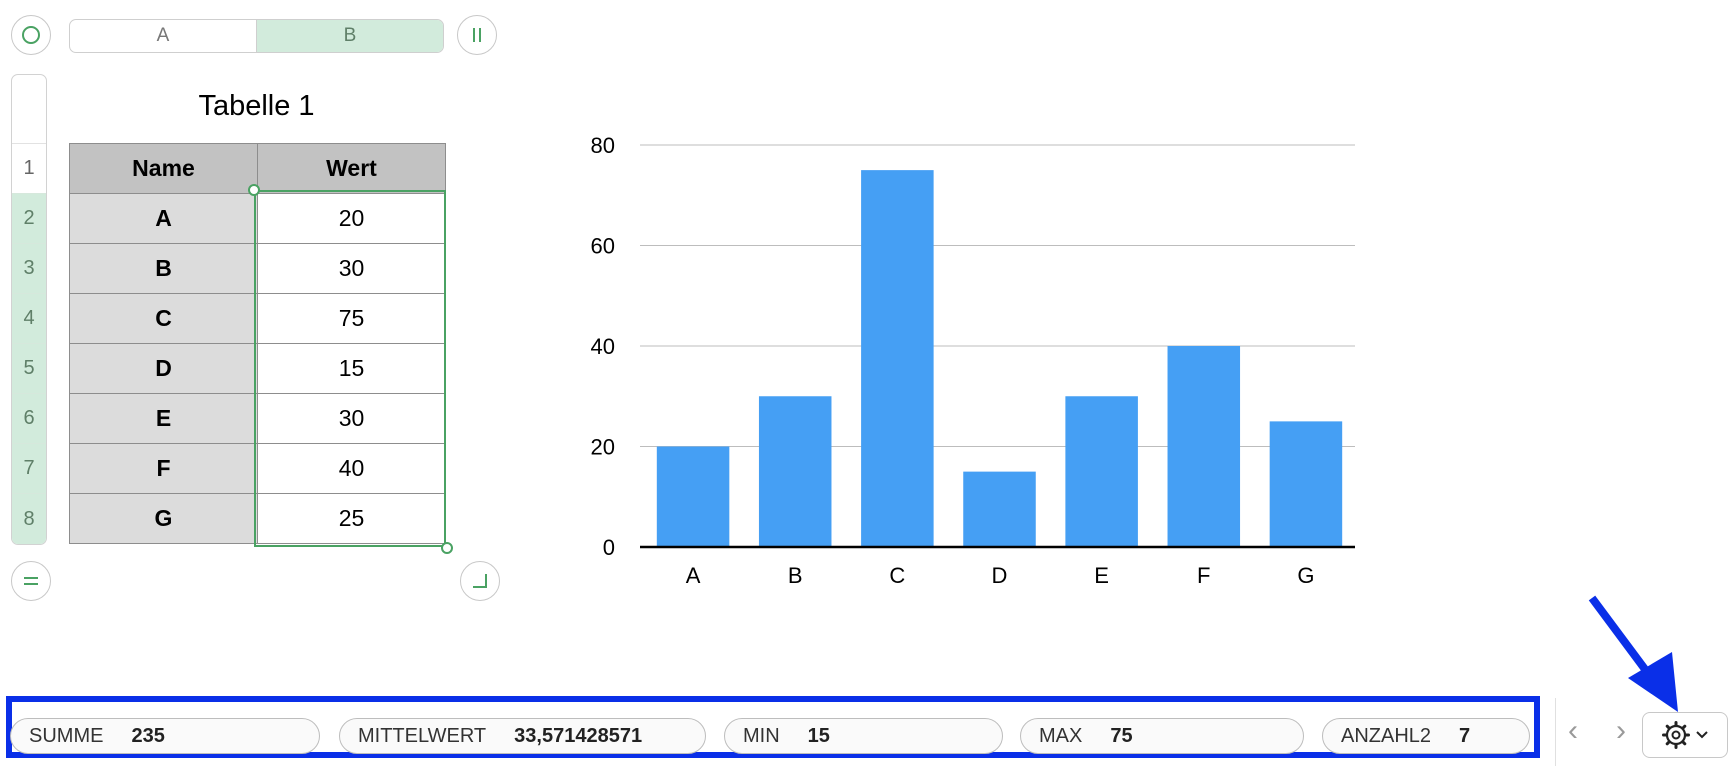 Image resolution: width=1730 pixels, height=766 pixels. Describe the element at coordinates (163, 318) in the screenshot. I see `name-cell: C` at that location.